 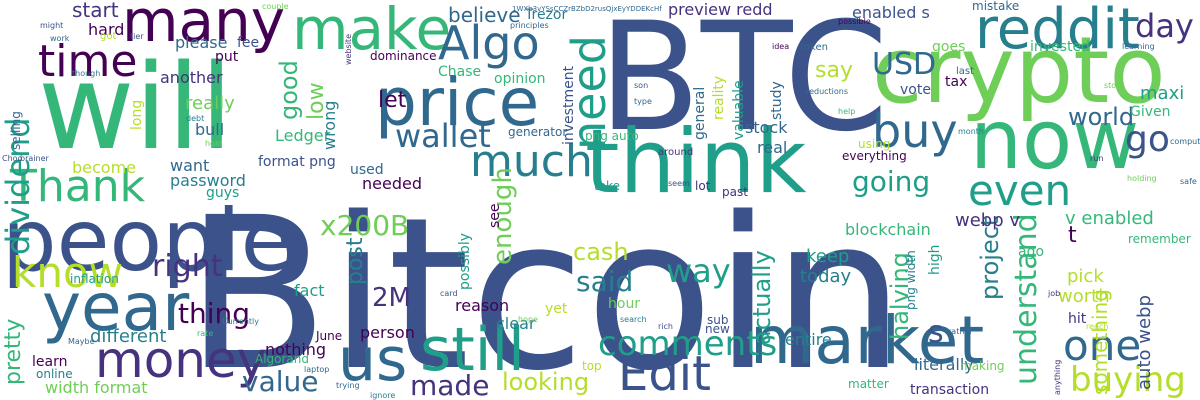 What do you see at coordinates (482, 305) in the screenshot?
I see `word-reason: reason` at bounding box center [482, 305].